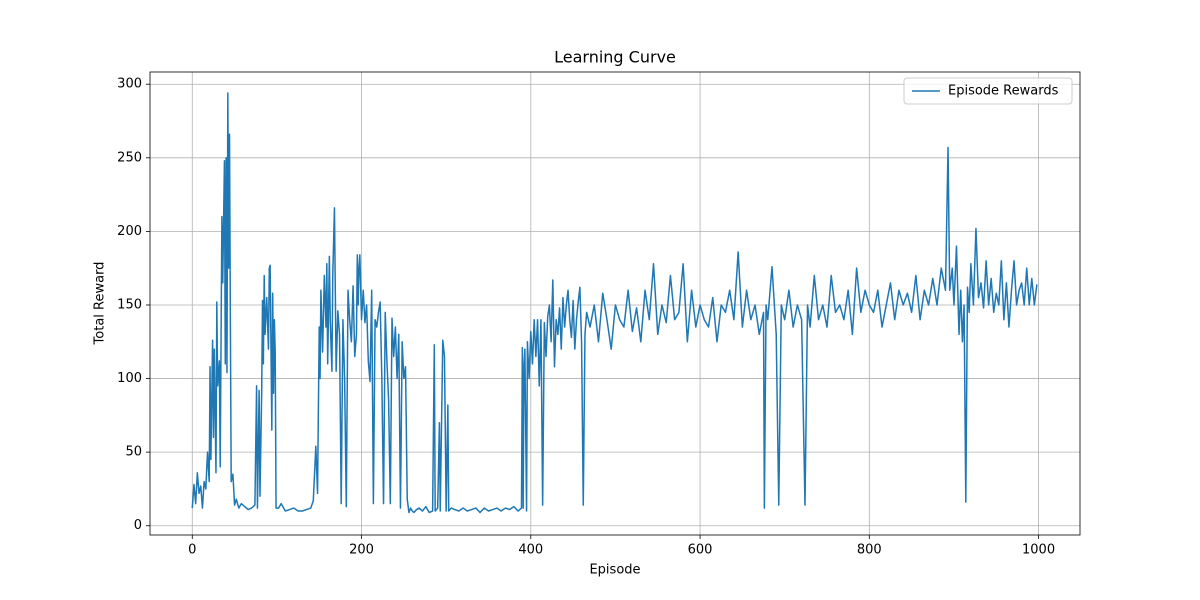 This screenshot has height=600, width=1200. What do you see at coordinates (129, 378) in the screenshot?
I see `y-tick-label: 100` at bounding box center [129, 378].